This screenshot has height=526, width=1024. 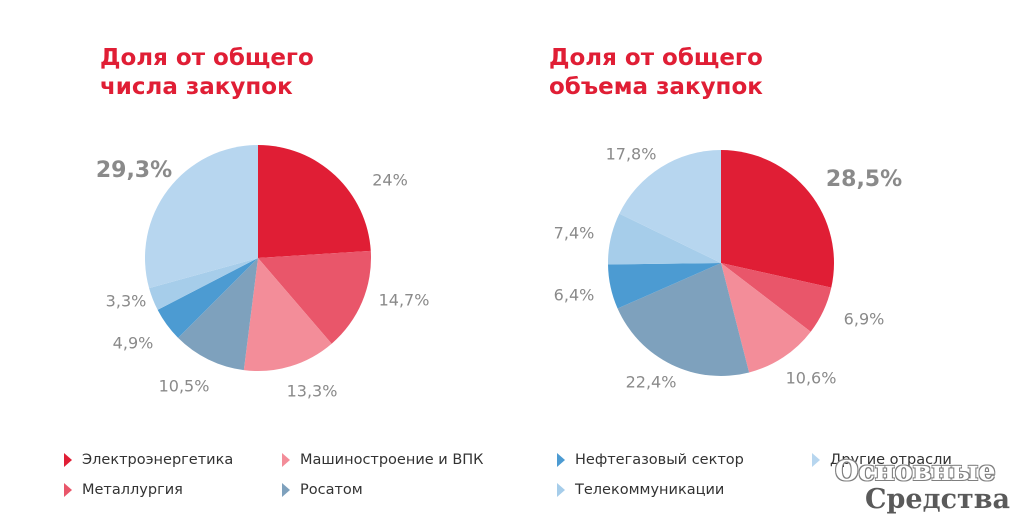 What do you see at coordinates (126, 301) in the screenshot?
I see `data-label-telecom: 3,3%` at bounding box center [126, 301].